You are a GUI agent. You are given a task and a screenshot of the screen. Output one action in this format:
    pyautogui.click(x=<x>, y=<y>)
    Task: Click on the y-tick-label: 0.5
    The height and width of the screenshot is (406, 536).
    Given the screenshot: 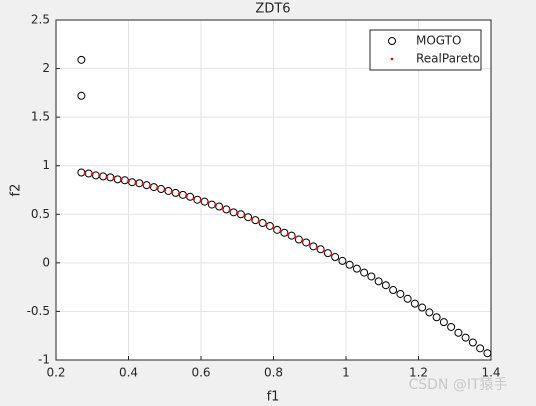 What is the action you would take?
    pyautogui.click(x=40, y=214)
    